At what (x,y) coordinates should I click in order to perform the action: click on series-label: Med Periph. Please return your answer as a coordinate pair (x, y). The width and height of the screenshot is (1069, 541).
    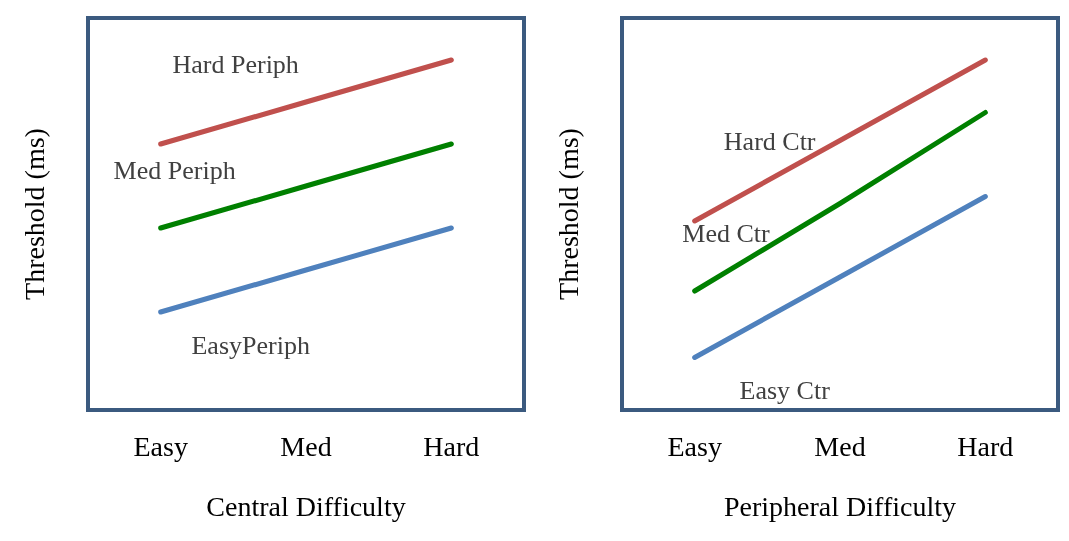
    Looking at the image, I should click on (174, 170).